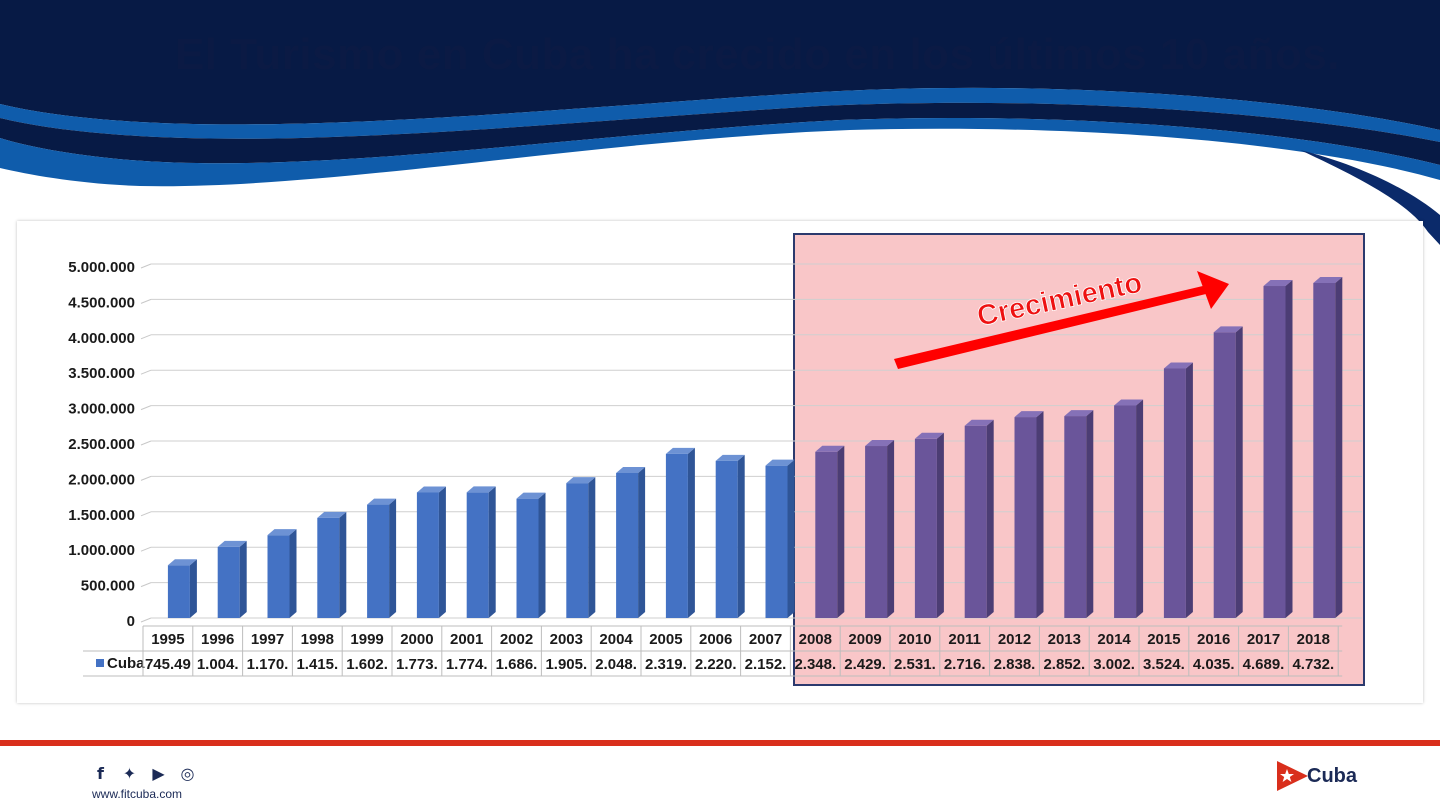  Describe the element at coordinates (137, 794) in the screenshot. I see `website-link: www.fitcuba.com` at that location.